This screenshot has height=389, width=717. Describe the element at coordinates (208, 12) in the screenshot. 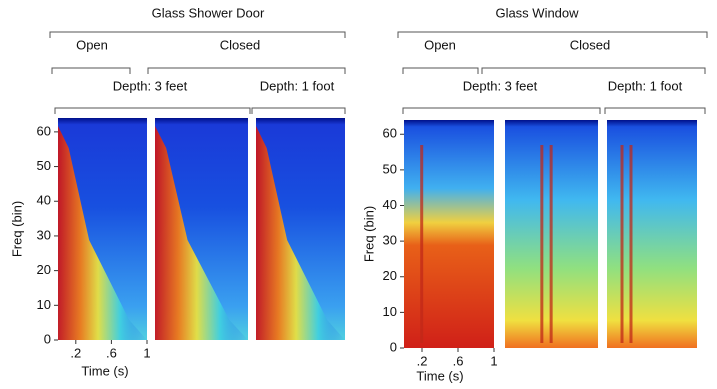

I see `panel-title: Glass Shower Door` at that location.